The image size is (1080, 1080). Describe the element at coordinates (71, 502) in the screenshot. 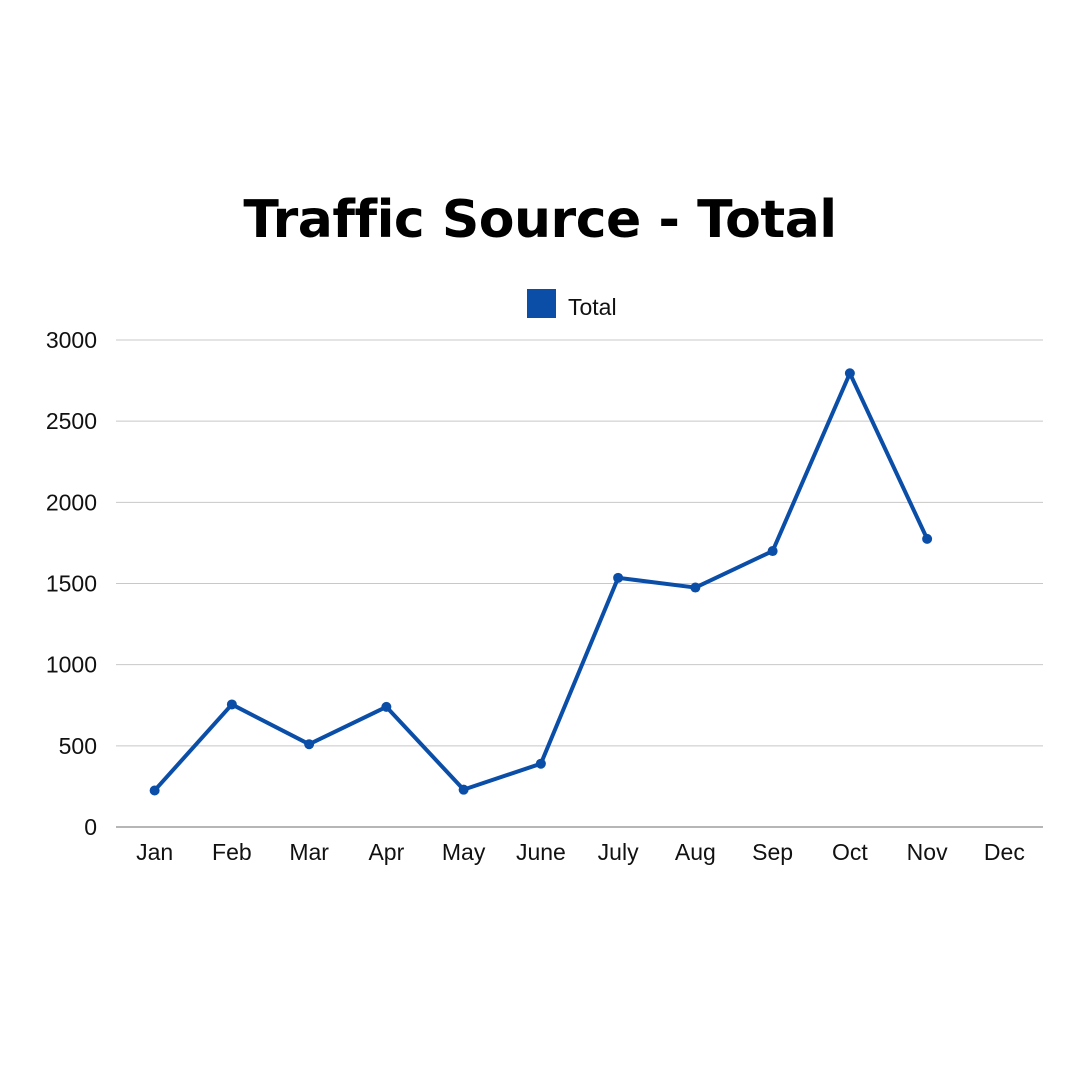

I see `y-tick-label: 2000` at that location.